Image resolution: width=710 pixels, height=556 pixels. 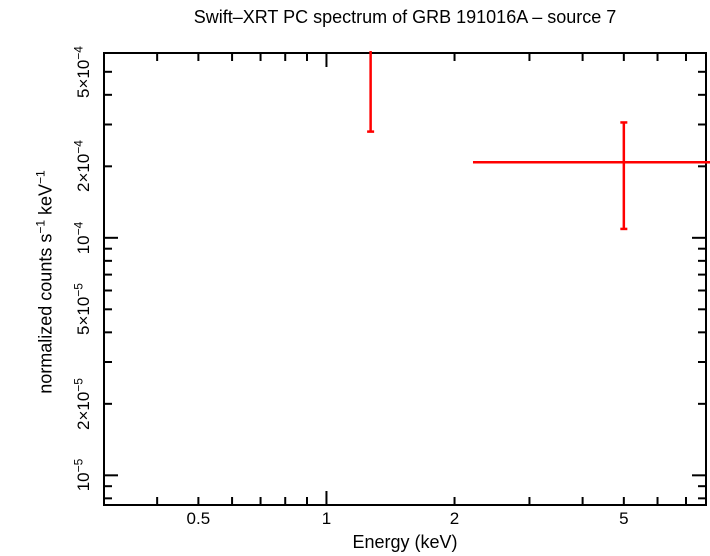 I want to click on y-tick-label: 2×10−5, so click(x=82, y=403).